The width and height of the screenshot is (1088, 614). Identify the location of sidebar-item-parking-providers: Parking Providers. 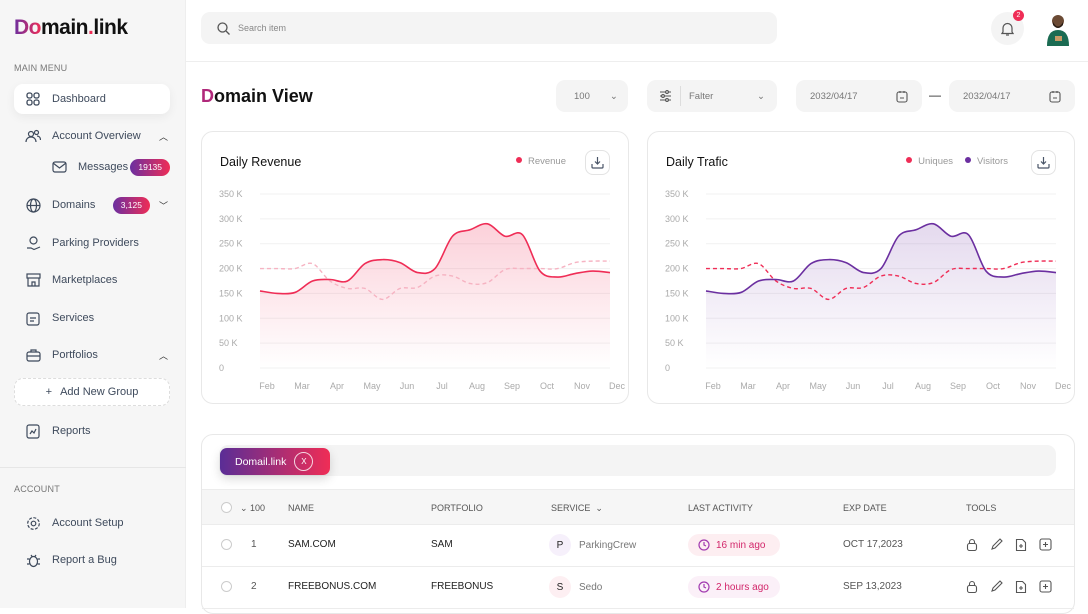
(92, 243).